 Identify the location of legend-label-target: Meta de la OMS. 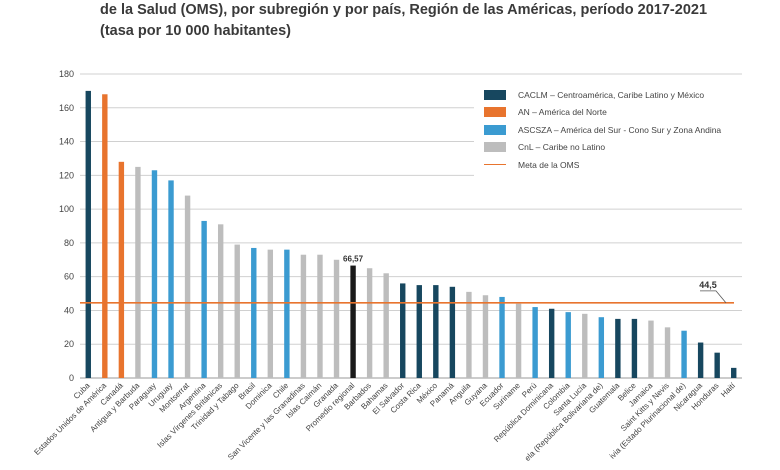
(549, 164).